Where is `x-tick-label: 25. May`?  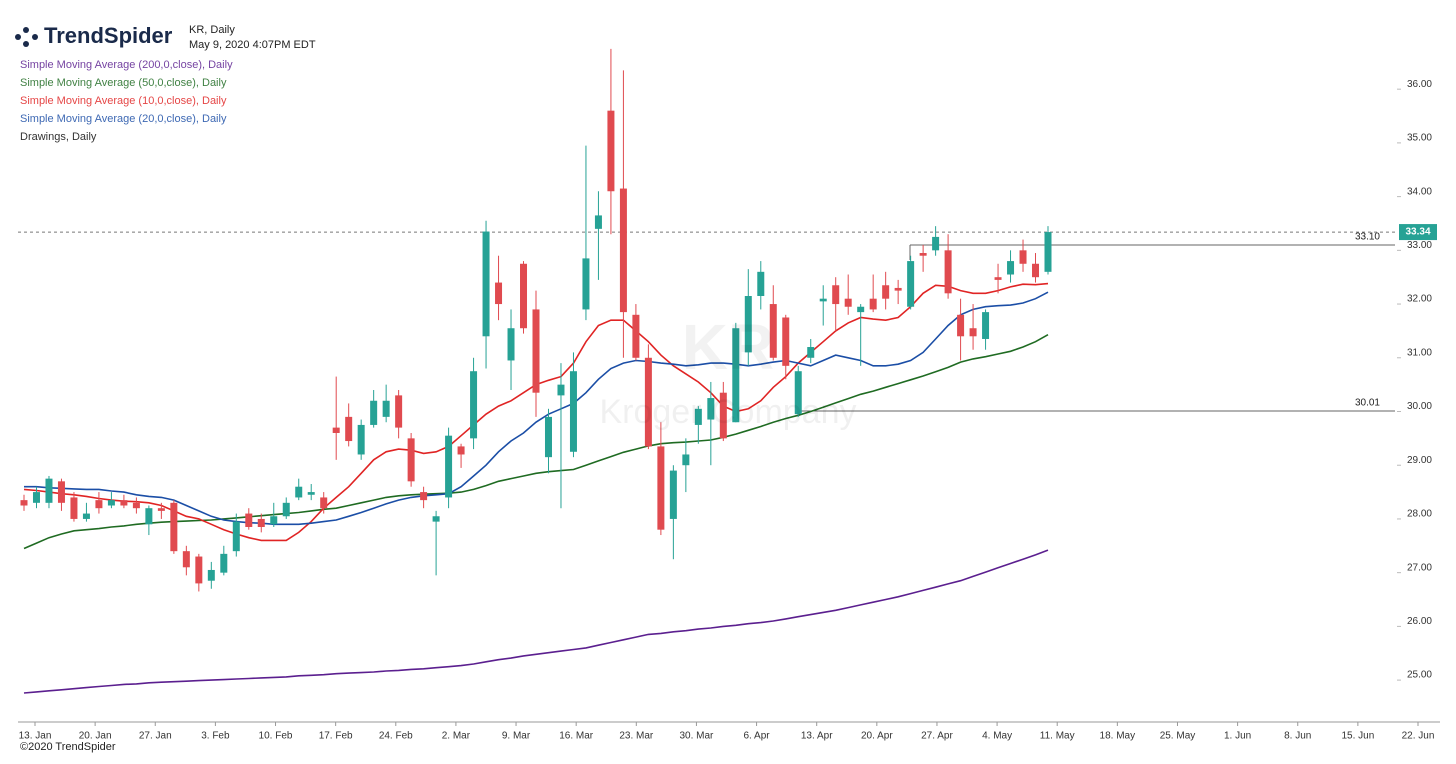 x-tick-label: 25. May is located at coordinates (1178, 736).